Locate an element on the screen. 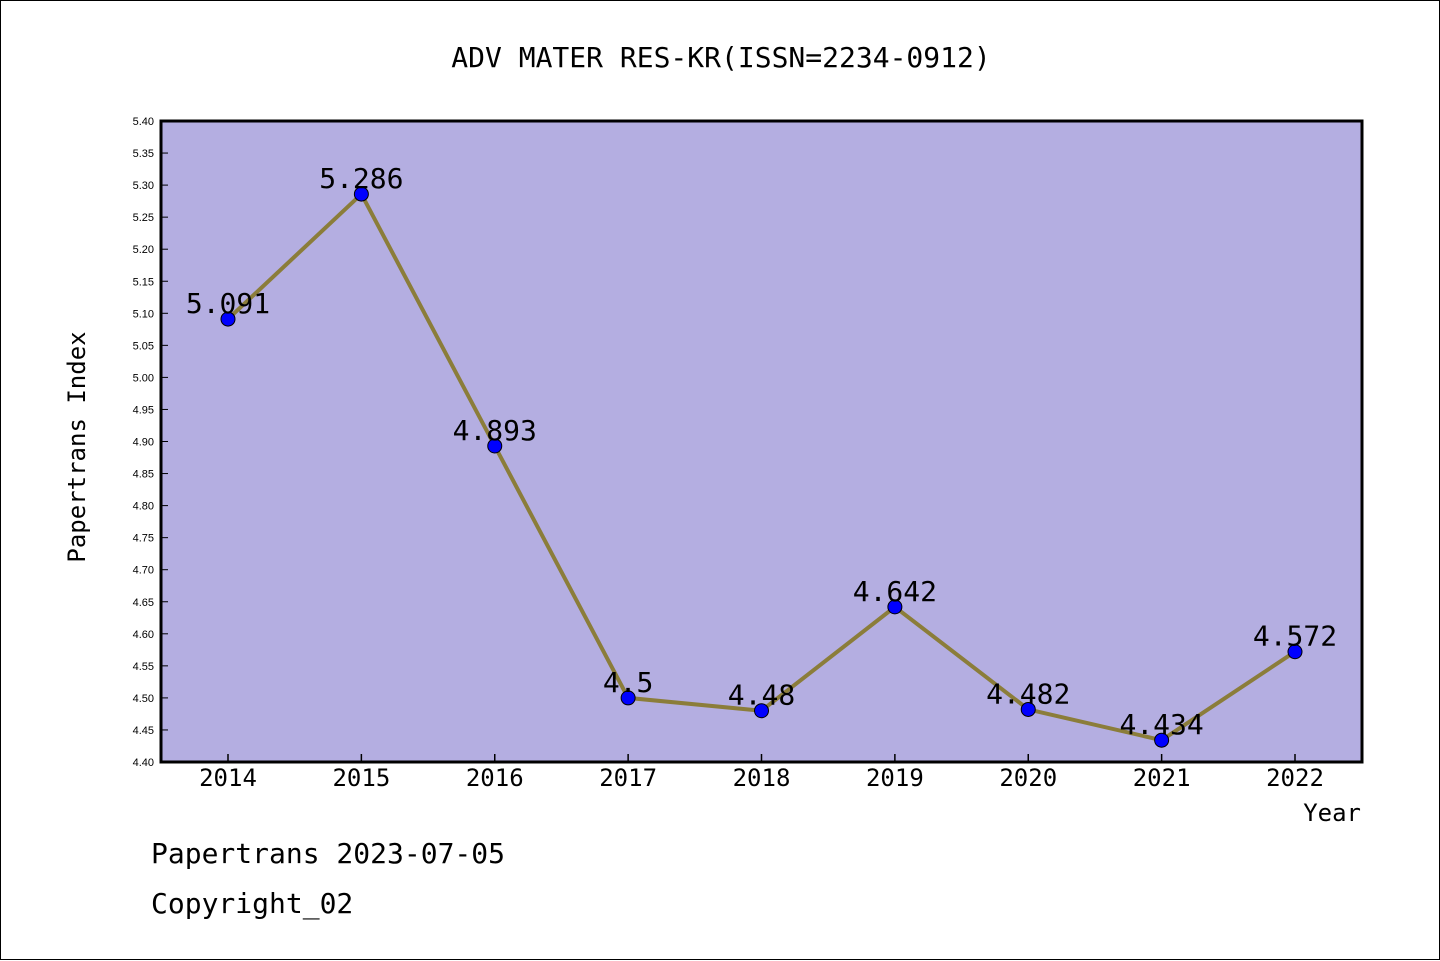 The image size is (1440, 961). y-tick-label: 4.65 is located at coordinates (143, 603).